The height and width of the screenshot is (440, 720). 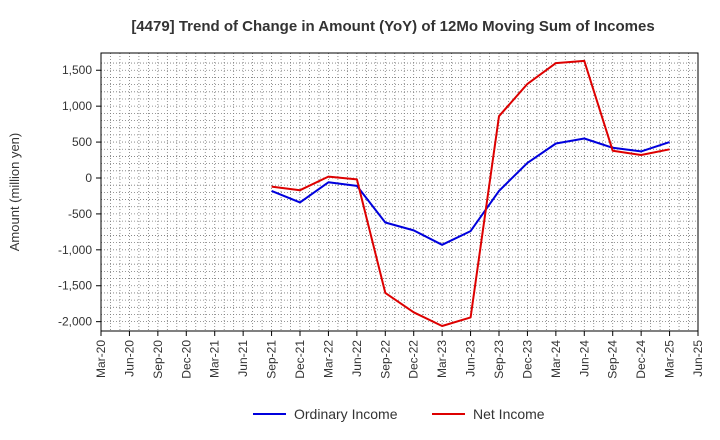 I want to click on x-tick-label: Sep-20, so click(x=158, y=359).